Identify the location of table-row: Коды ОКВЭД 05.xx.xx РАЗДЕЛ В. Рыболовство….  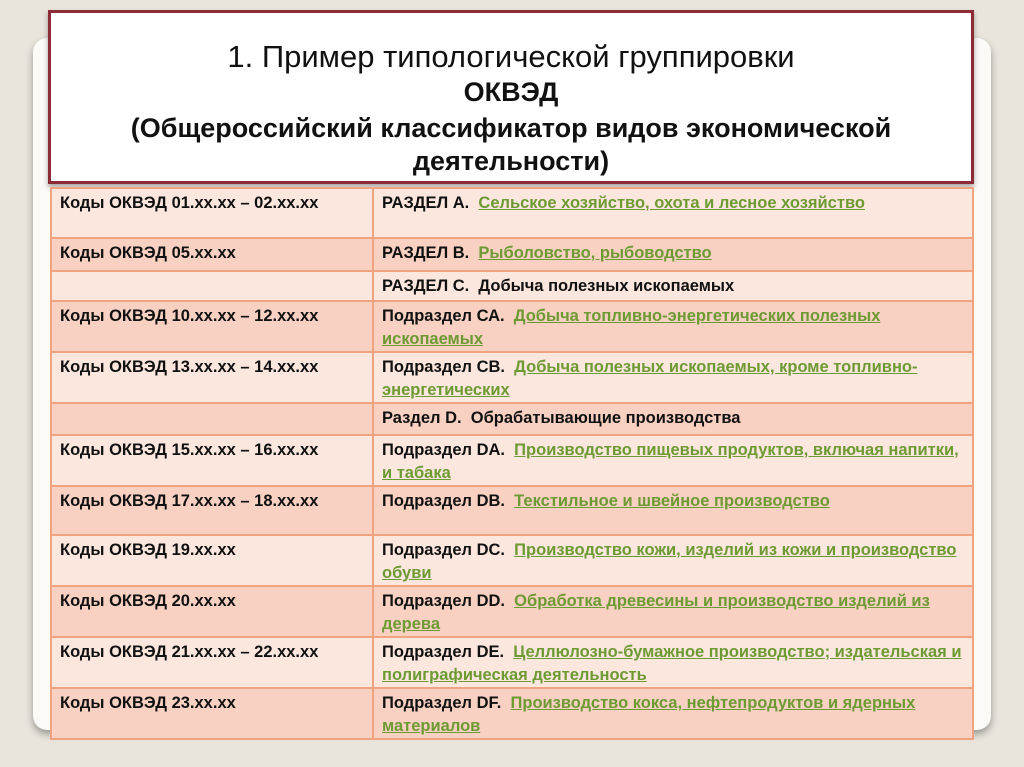
(512, 254).